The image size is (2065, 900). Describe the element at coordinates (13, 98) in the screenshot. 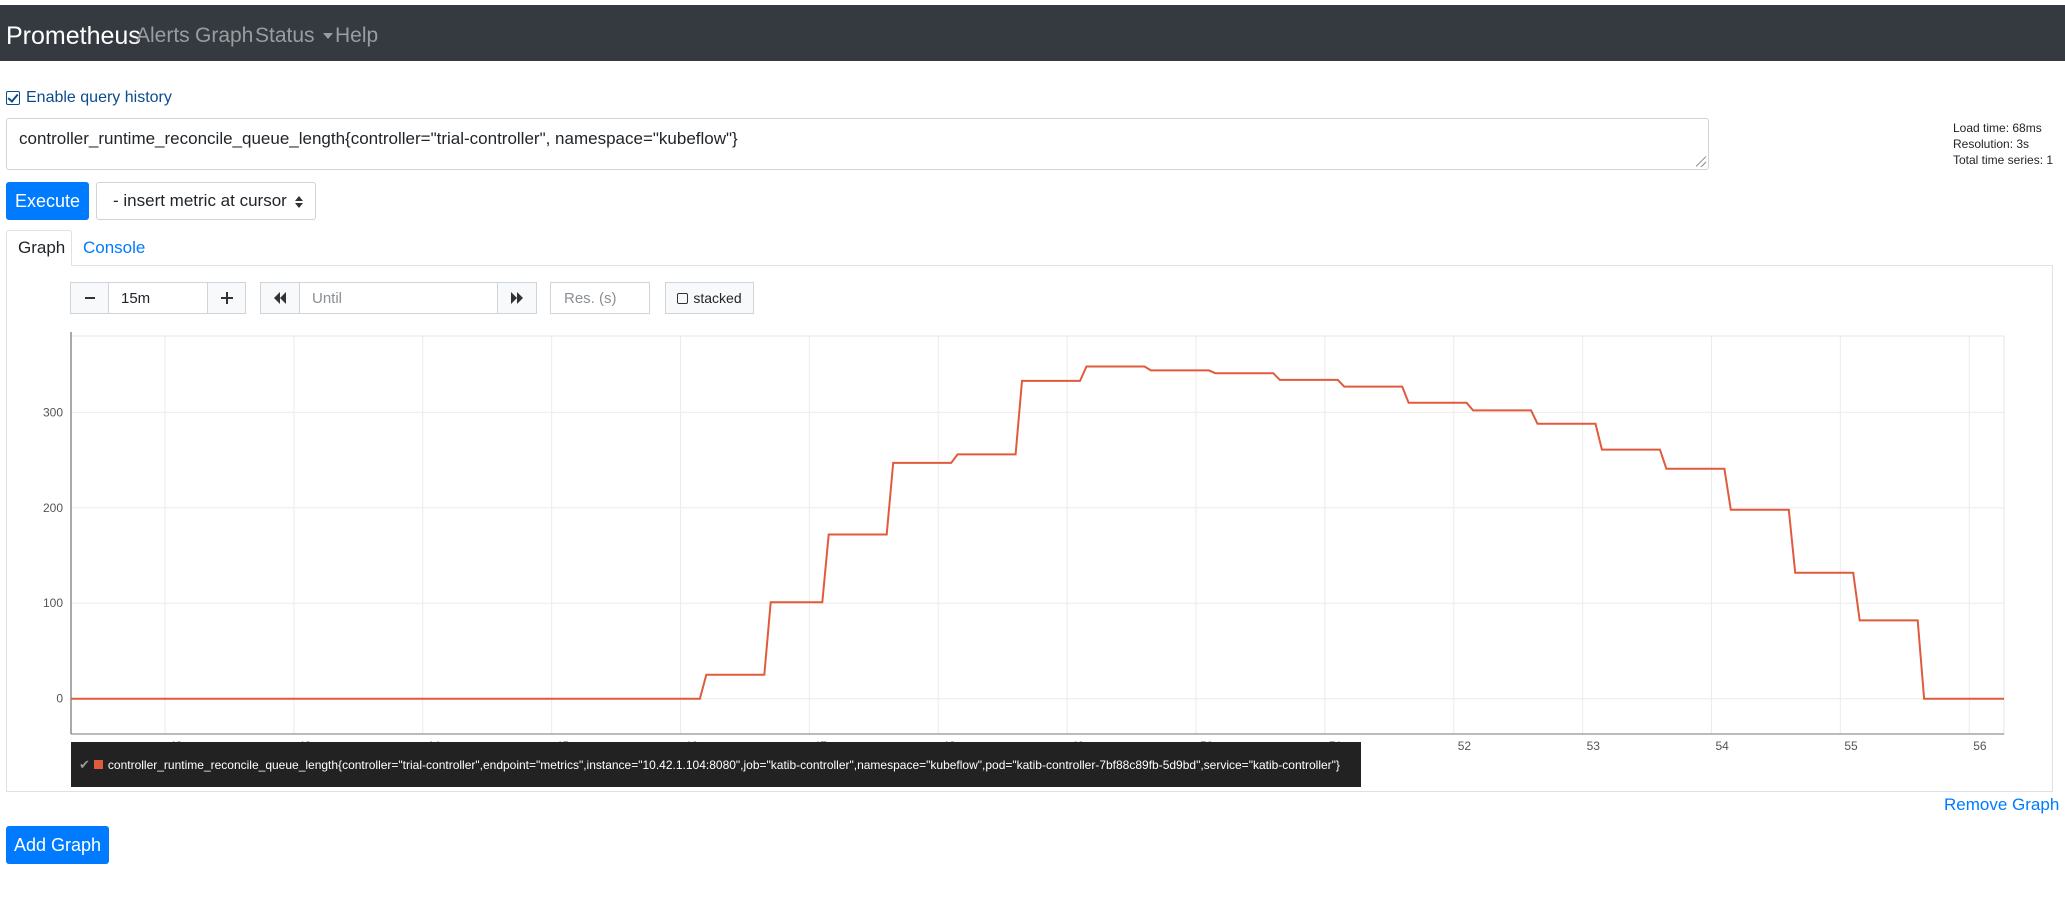

I see `checkbox-checked-icon` at that location.